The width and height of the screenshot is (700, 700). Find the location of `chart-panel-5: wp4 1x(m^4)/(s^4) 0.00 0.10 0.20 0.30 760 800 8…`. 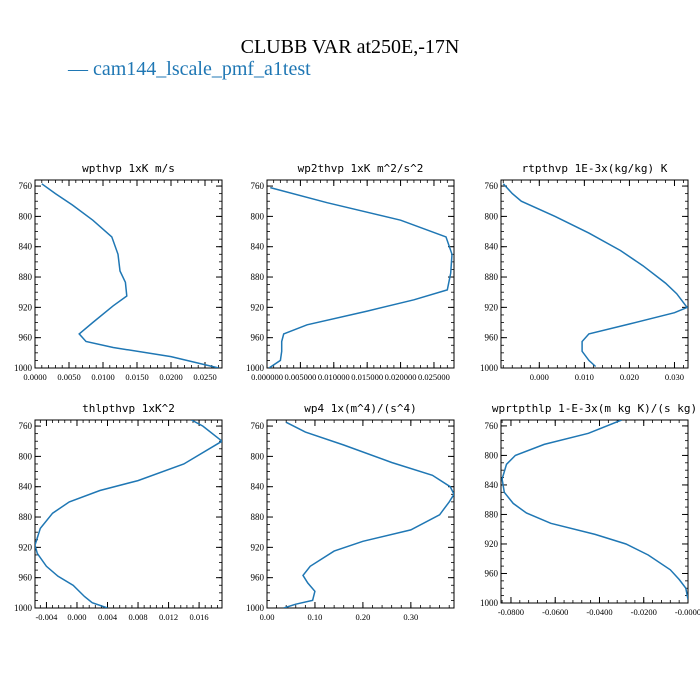

chart-panel-5: wp4 1x(m^4)/(s^4) 0.00 0.10 0.20 0.30 760 800 8… is located at coordinates (350, 512).